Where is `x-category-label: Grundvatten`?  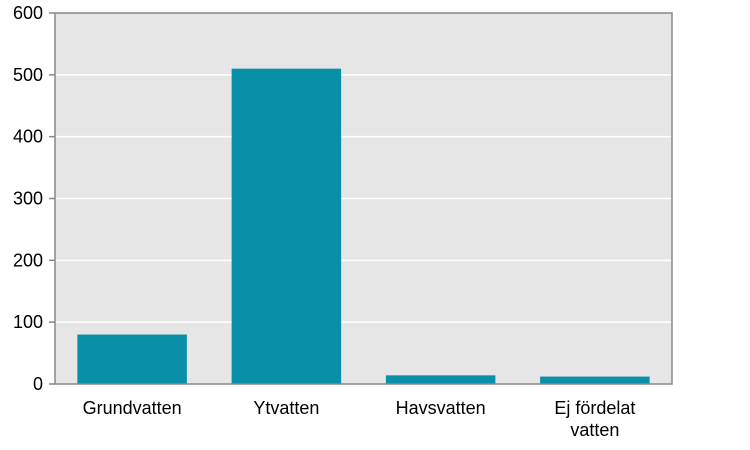 x-category-label: Grundvatten is located at coordinates (132, 408).